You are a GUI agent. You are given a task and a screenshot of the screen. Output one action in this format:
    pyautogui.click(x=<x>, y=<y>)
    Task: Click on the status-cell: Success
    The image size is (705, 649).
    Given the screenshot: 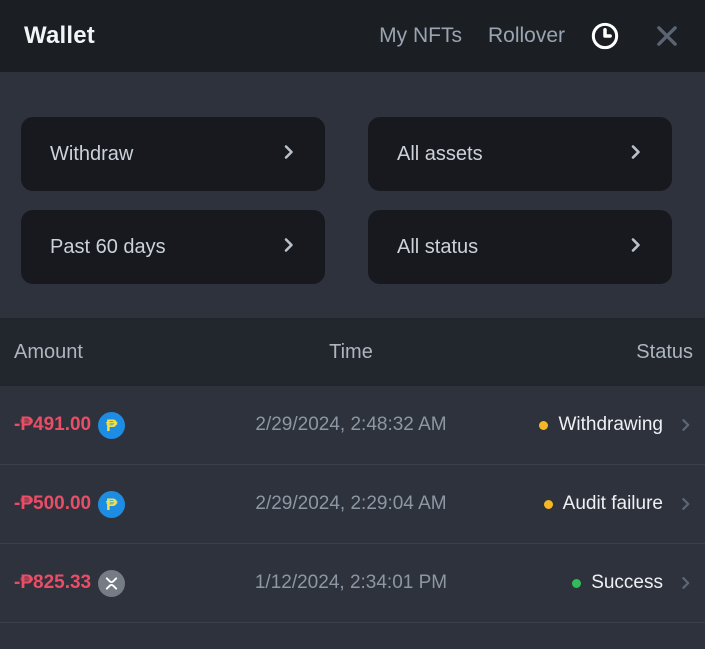 What is the action you would take?
    pyautogui.click(x=585, y=583)
    